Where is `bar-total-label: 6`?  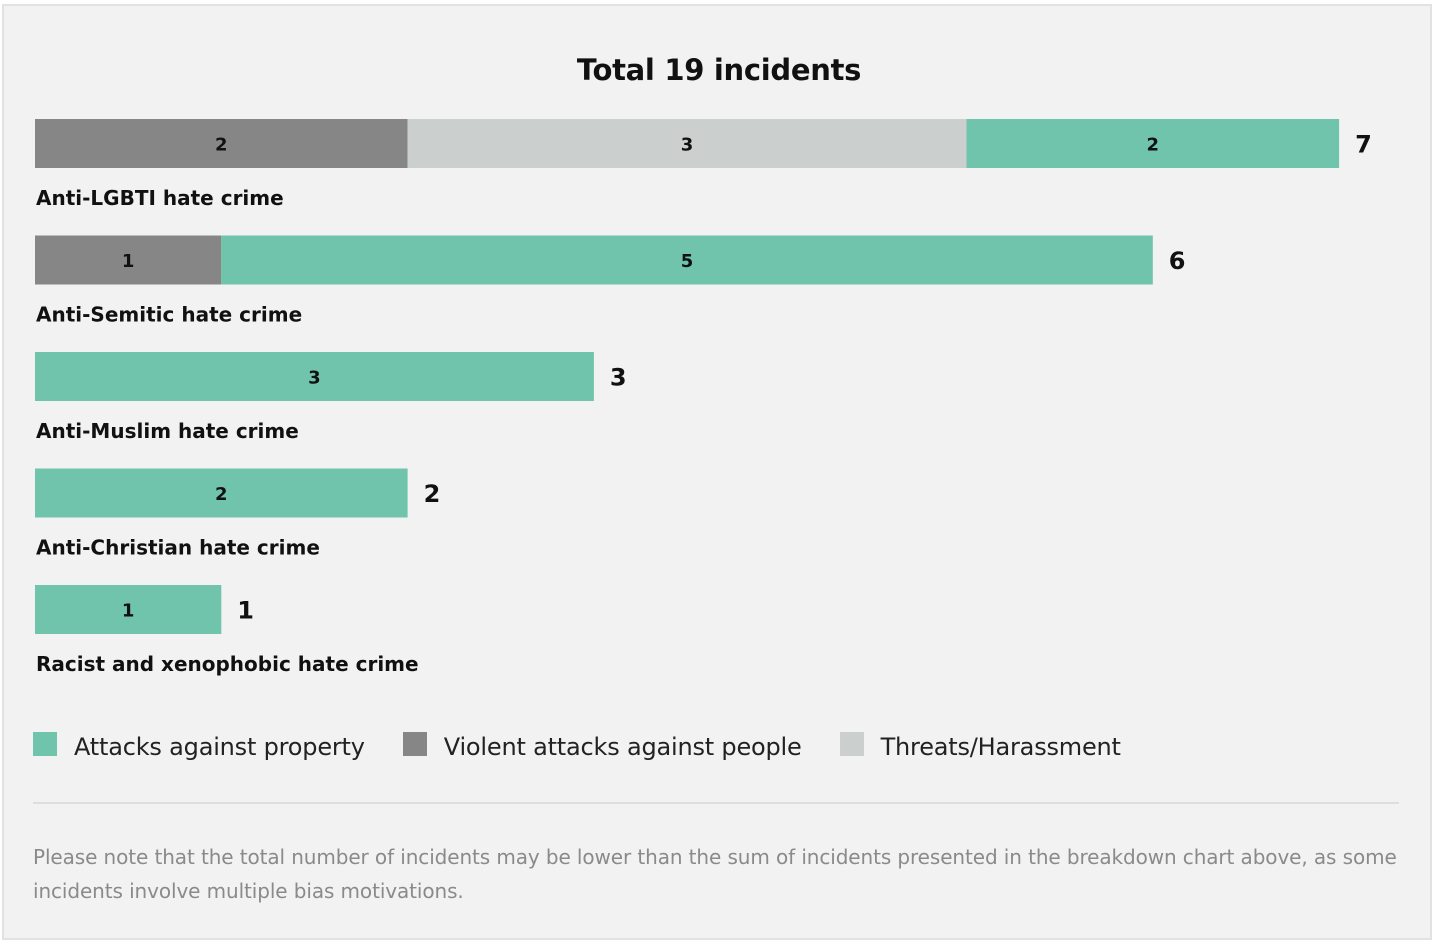
bar-total-label: 6 is located at coordinates (1177, 261).